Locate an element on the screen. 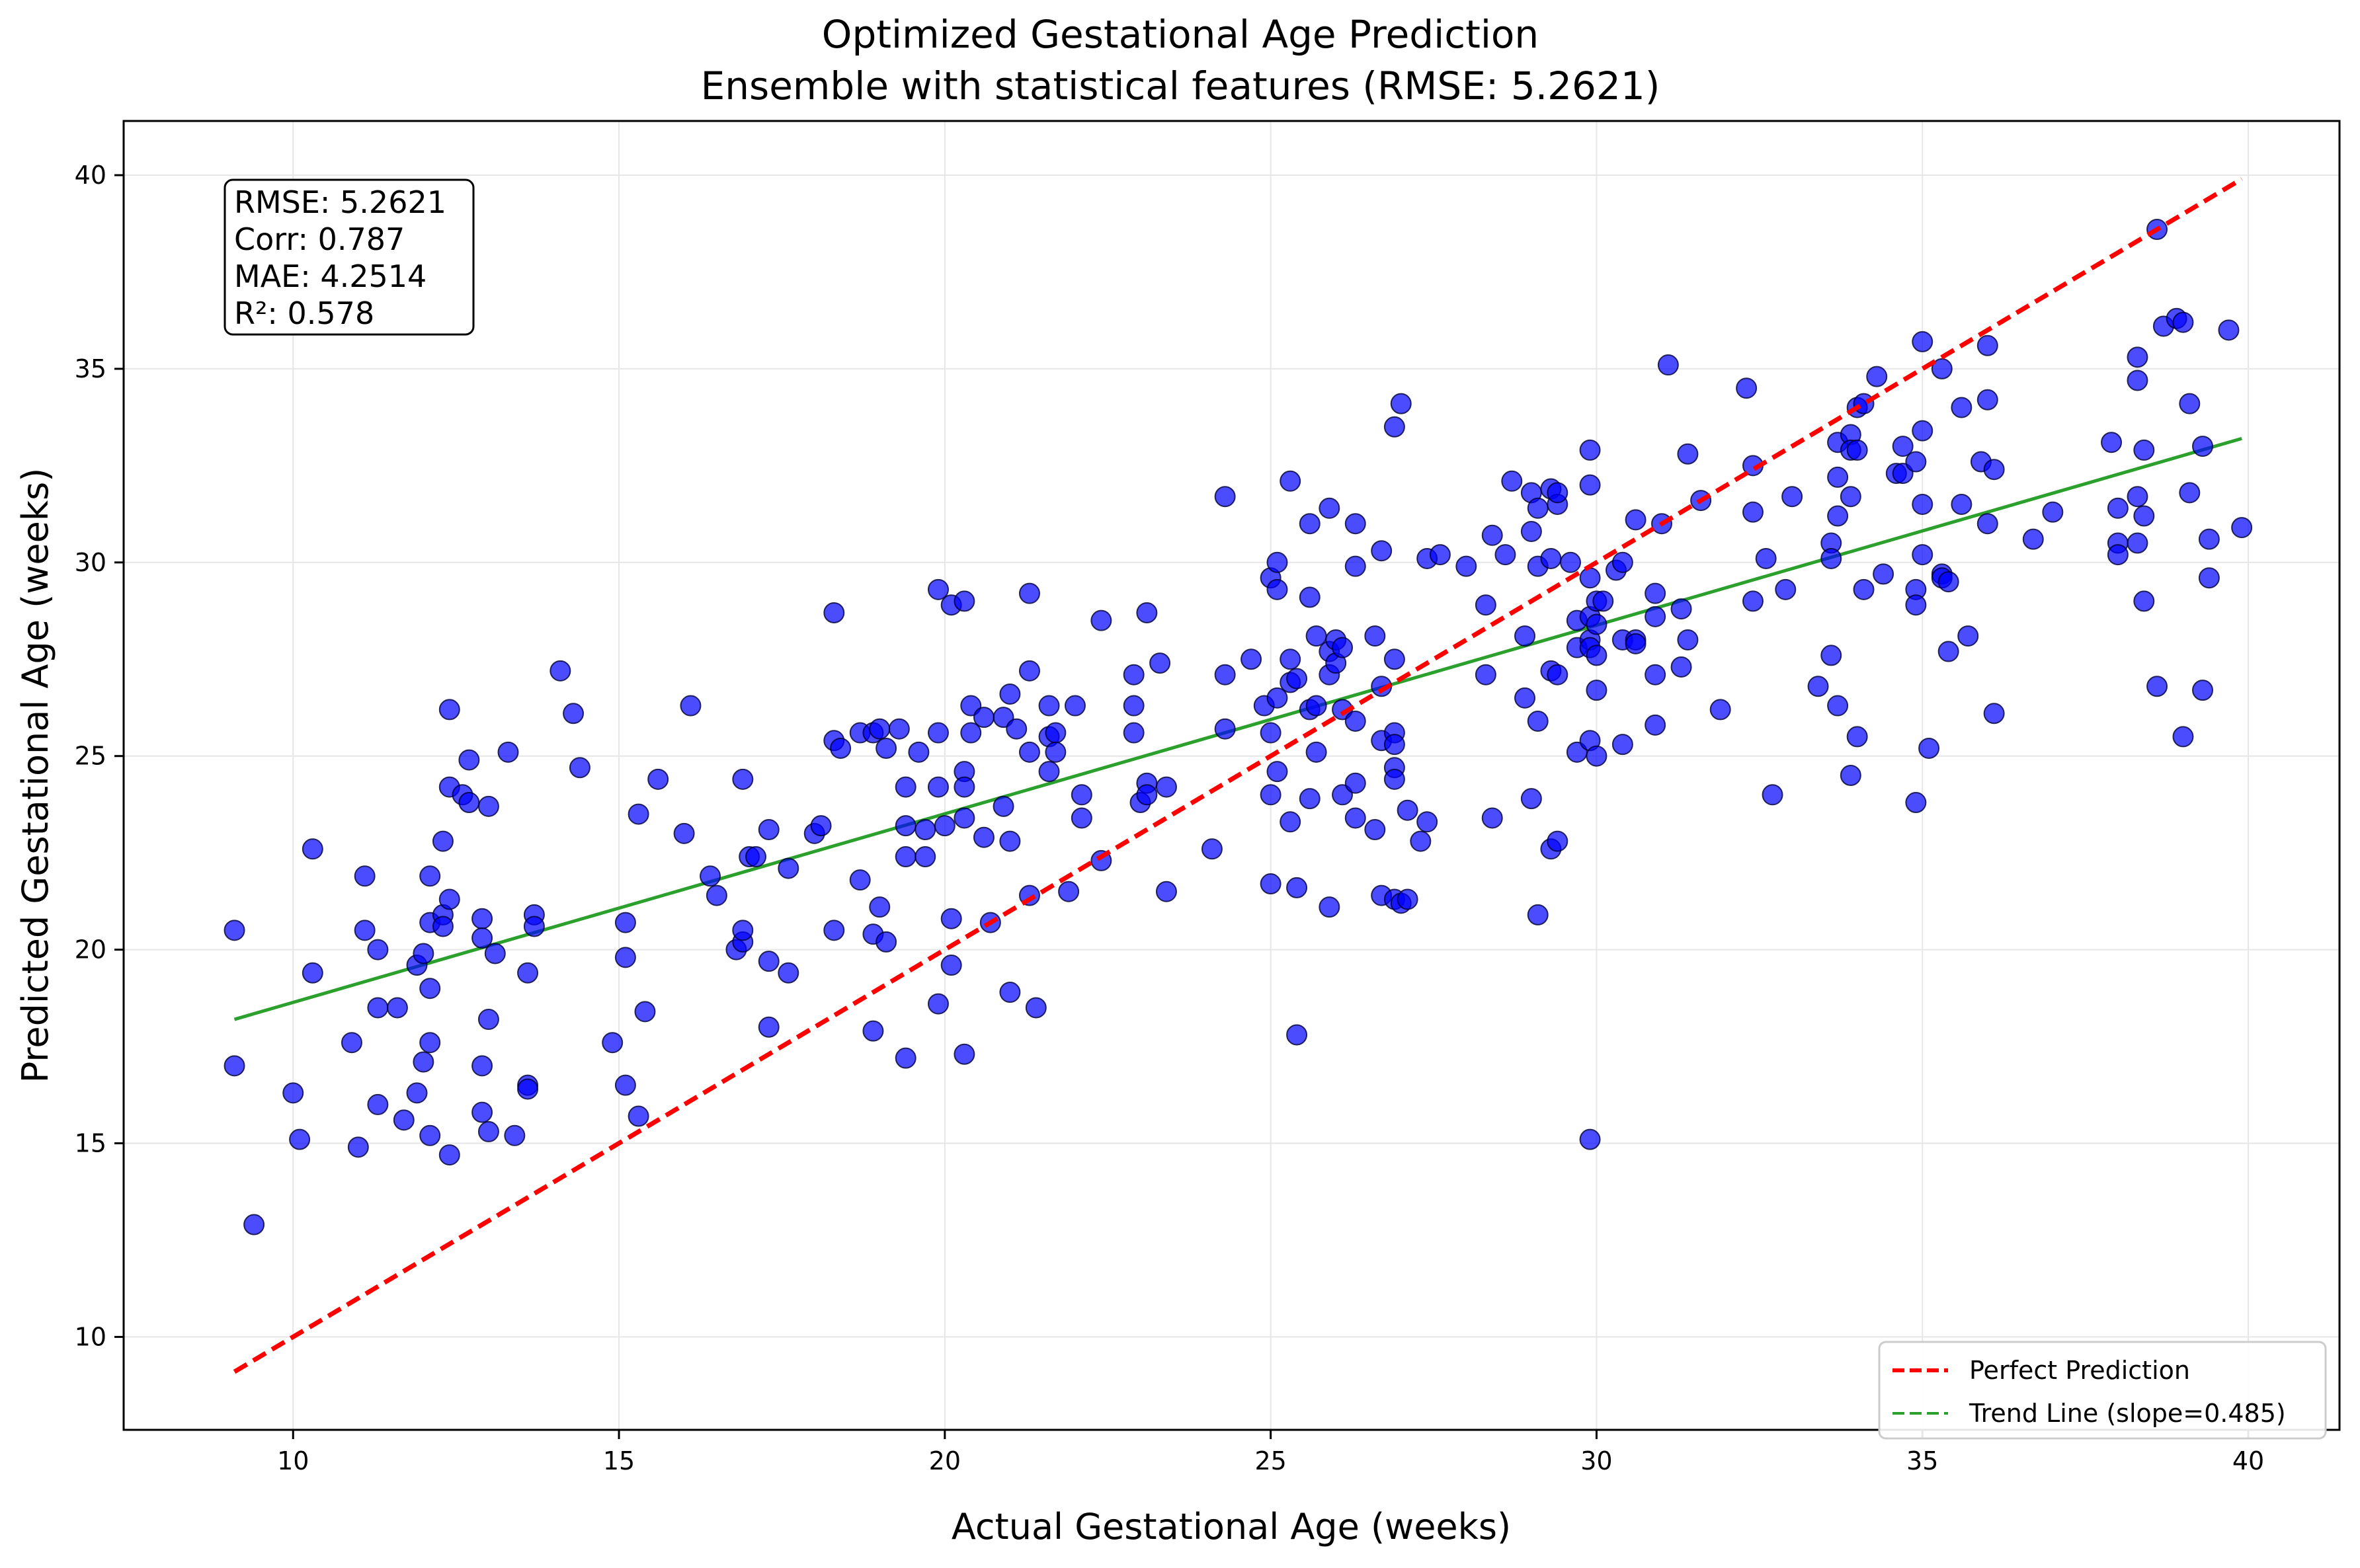 This screenshot has width=2360, height=1568. legend-label-perfect: Perfect Prediction is located at coordinates (2079, 1370).